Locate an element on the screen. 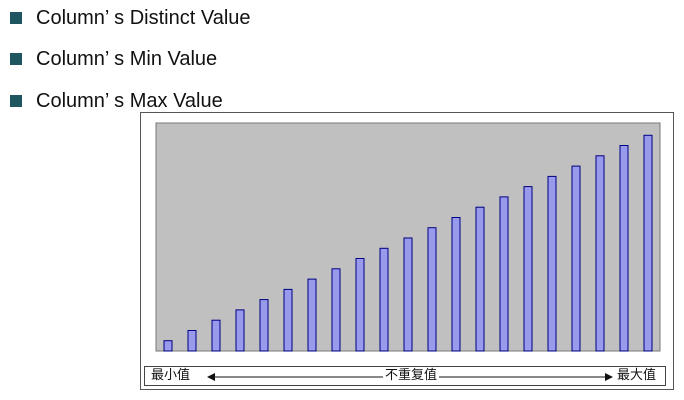 Image resolution: width=684 pixels, height=400 pixels. arrow-left-icon is located at coordinates (211, 377).